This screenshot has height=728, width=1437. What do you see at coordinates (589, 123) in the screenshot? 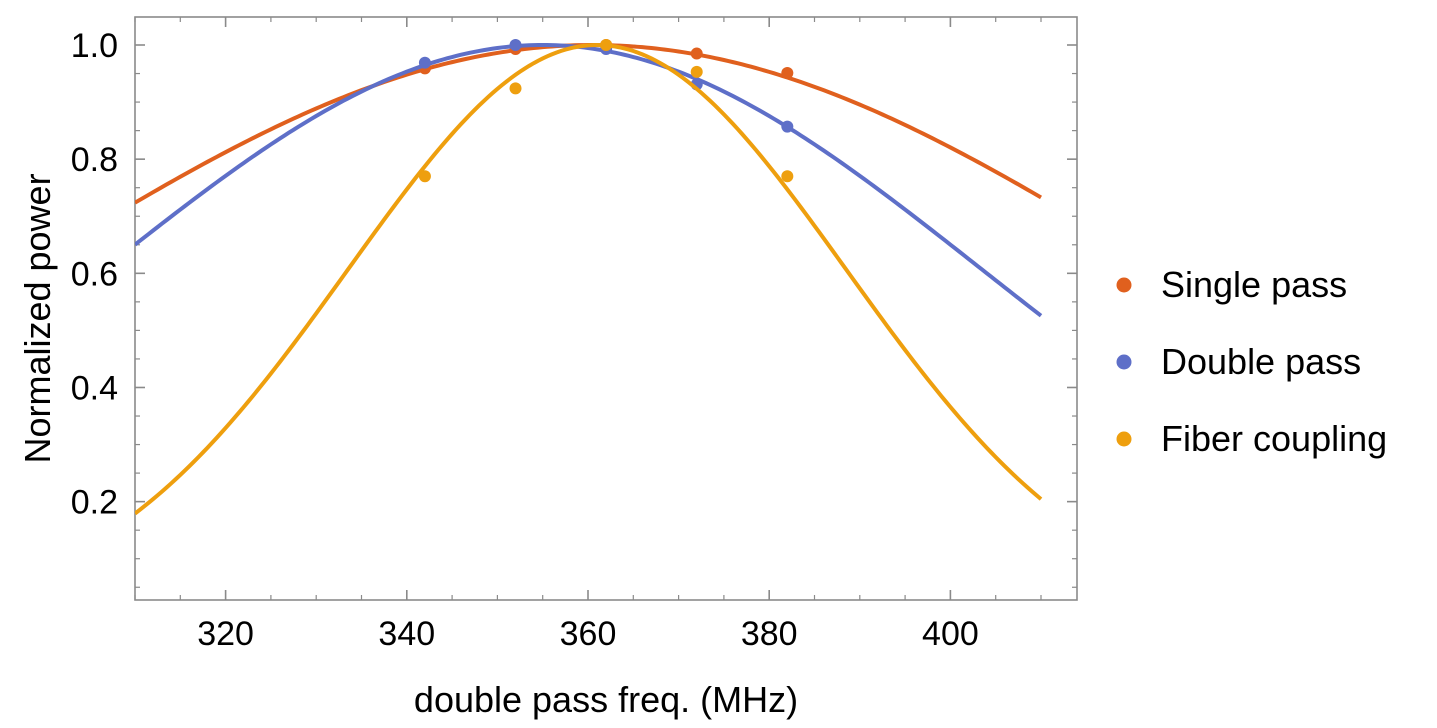
I see `fit-curve-single-pass` at bounding box center [589, 123].